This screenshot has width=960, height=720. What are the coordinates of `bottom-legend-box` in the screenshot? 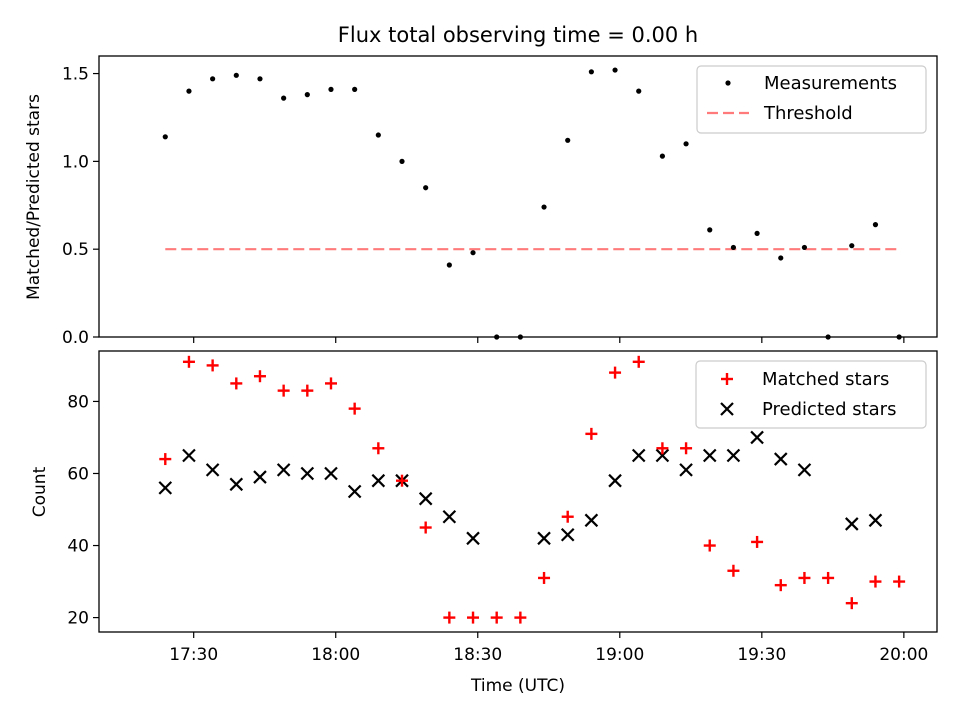 It's located at (811, 394).